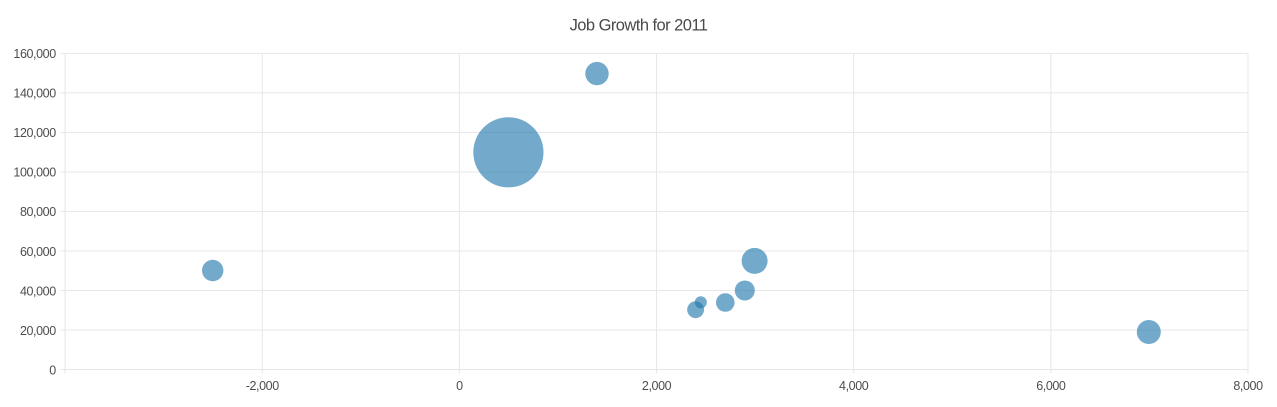 This screenshot has height=407, width=1277. Describe the element at coordinates (38, 291) in the screenshot. I see `svg-text: 40,000` at that location.